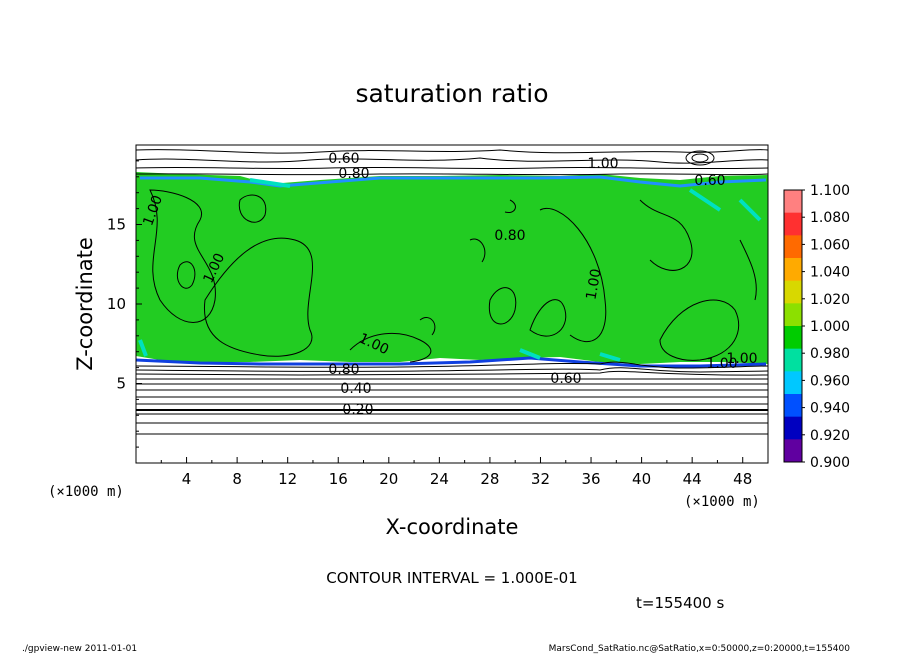  Describe the element at coordinates (489, 479) in the screenshot. I see `x-tick-label: 28` at that location.